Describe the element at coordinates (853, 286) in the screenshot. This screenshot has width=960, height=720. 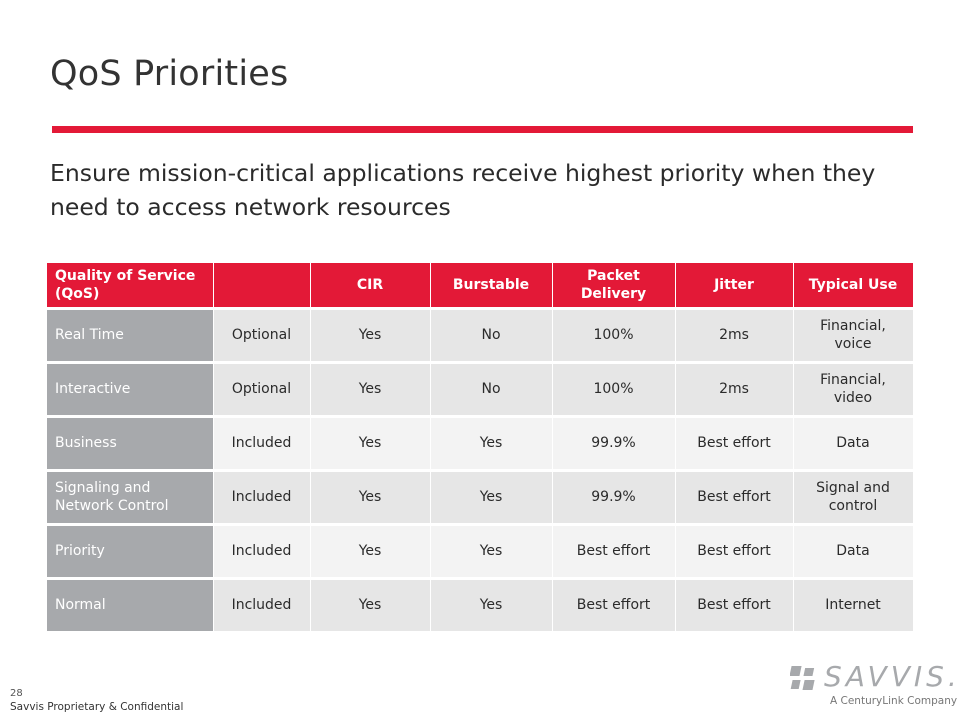
I see `header-typical-use: Typical Use` at that location.